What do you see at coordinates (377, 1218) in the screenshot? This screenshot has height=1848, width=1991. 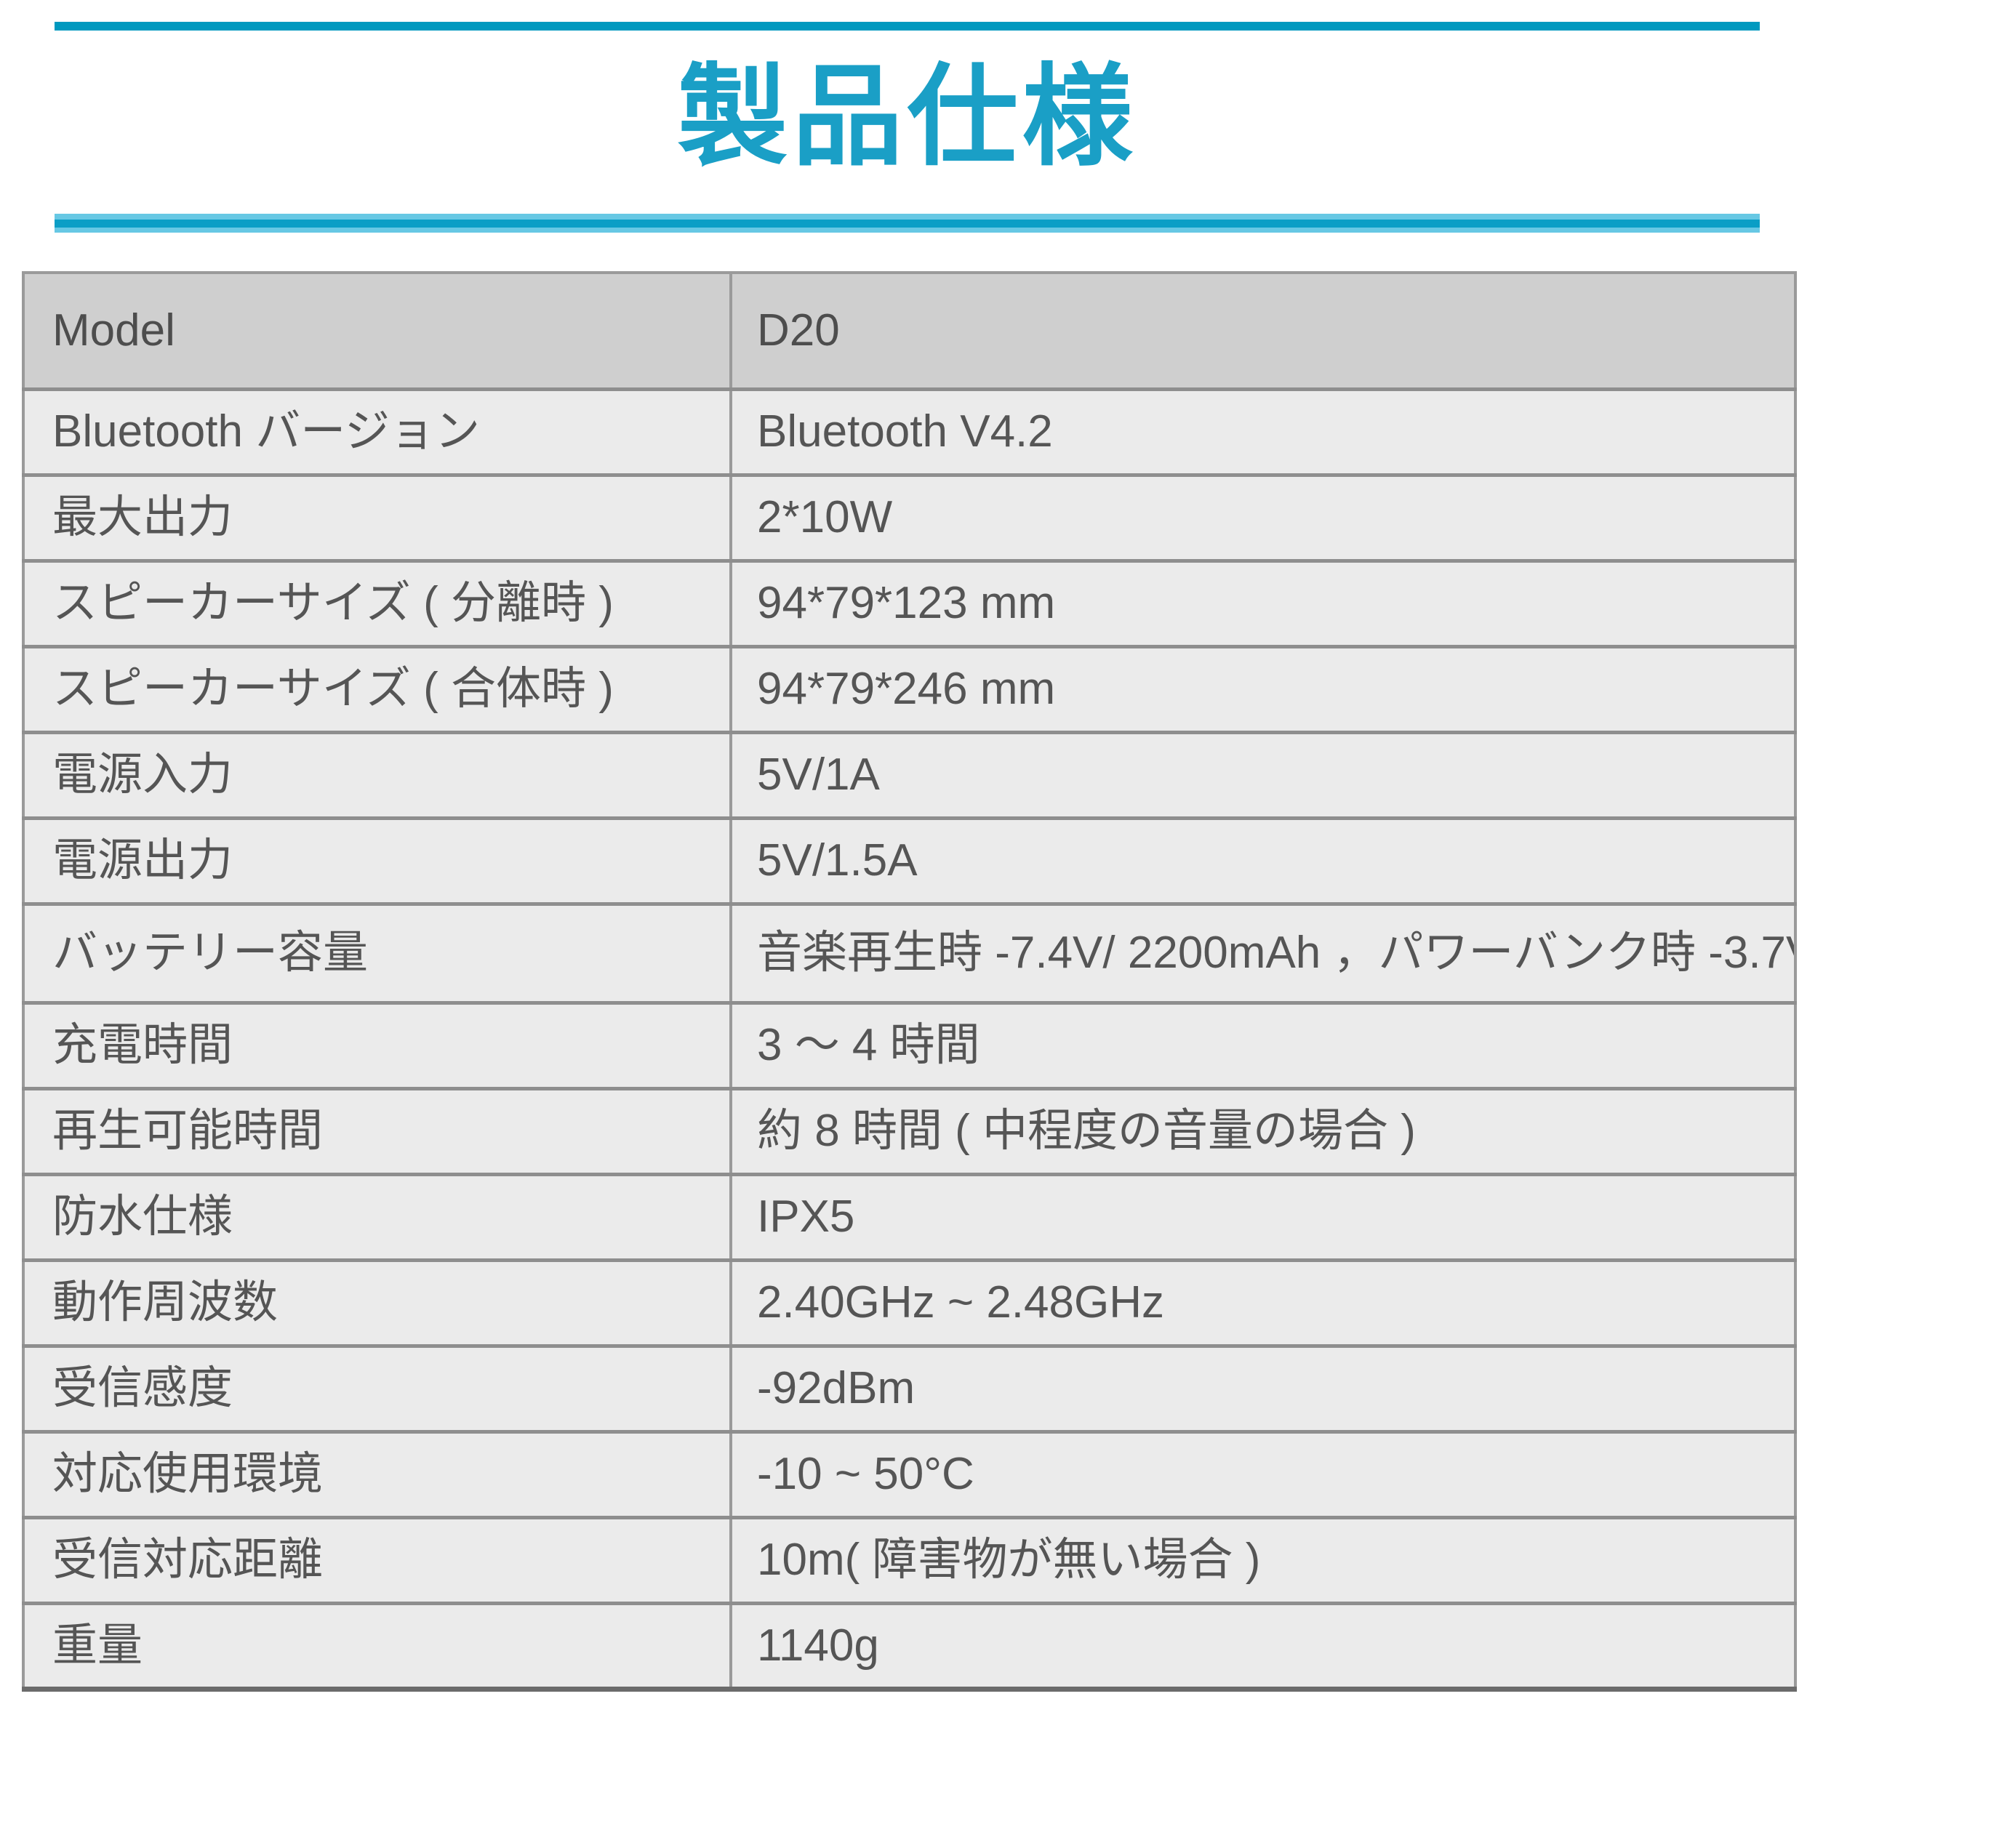 I see `spec-label-cell: 防水仕様` at bounding box center [377, 1218].